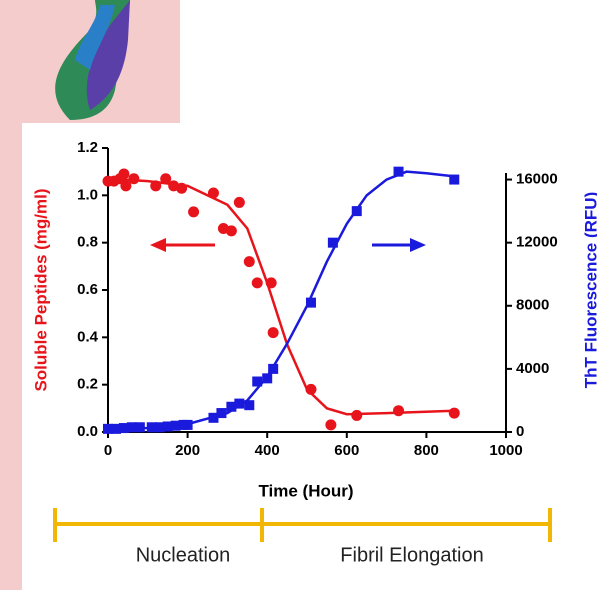  What do you see at coordinates (302, 525) in the screenshot?
I see `timeline` at bounding box center [302, 525].